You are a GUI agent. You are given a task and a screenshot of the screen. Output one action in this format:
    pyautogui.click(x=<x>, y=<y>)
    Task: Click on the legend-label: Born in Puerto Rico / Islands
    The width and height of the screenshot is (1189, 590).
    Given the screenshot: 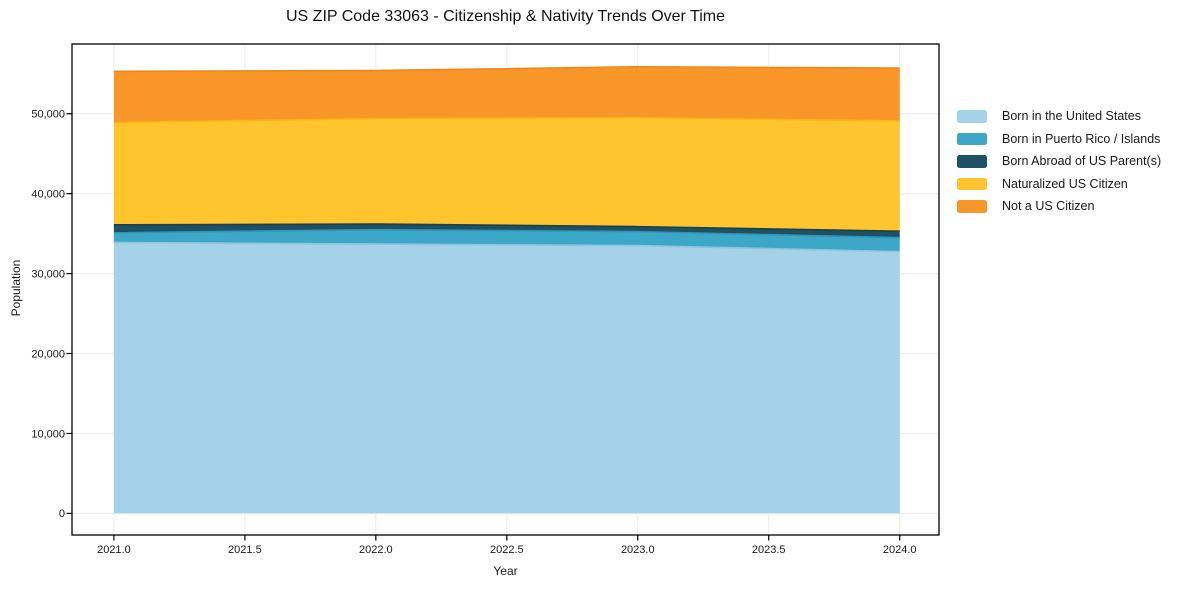 What is the action you would take?
    pyautogui.click(x=1081, y=138)
    